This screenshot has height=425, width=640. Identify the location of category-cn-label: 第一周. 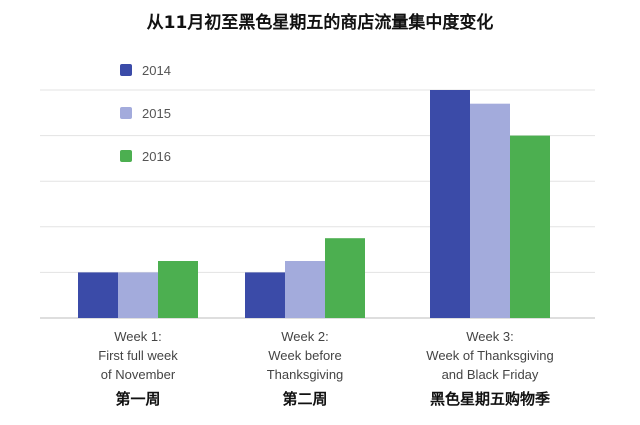
(137, 399).